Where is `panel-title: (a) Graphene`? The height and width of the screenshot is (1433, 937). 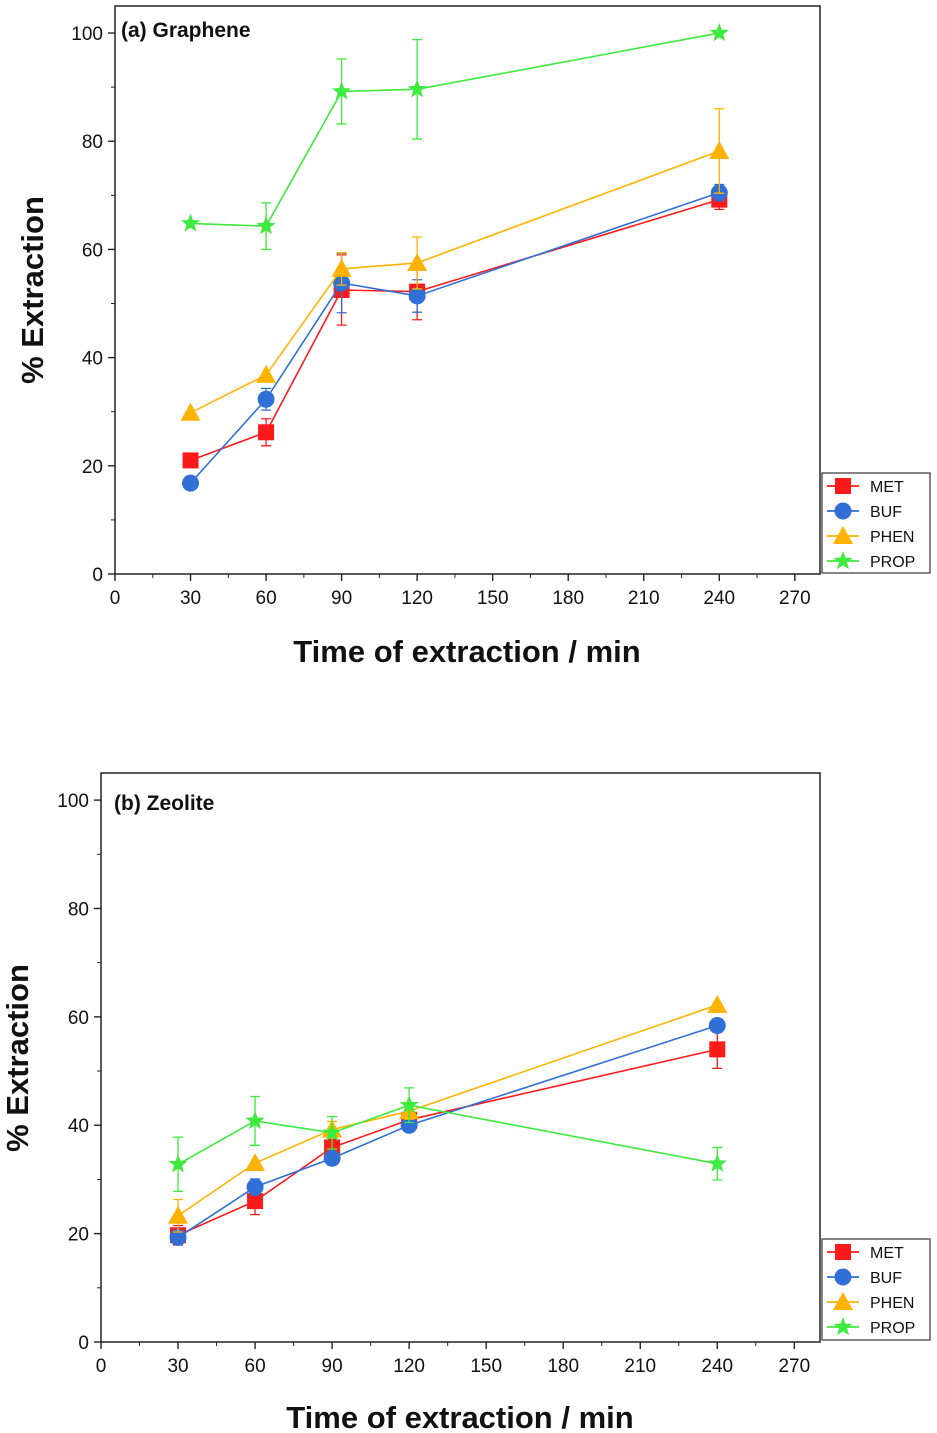 panel-title: (a) Graphene is located at coordinates (186, 30).